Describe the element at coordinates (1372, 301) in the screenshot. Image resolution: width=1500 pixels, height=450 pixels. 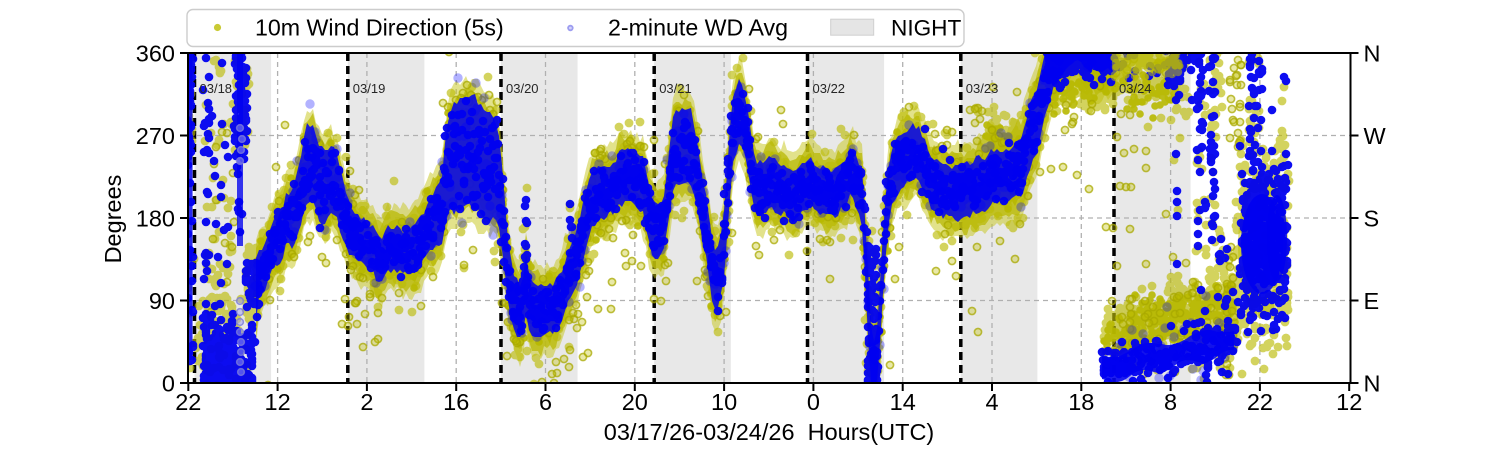
I see `svg-text: E` at that location.